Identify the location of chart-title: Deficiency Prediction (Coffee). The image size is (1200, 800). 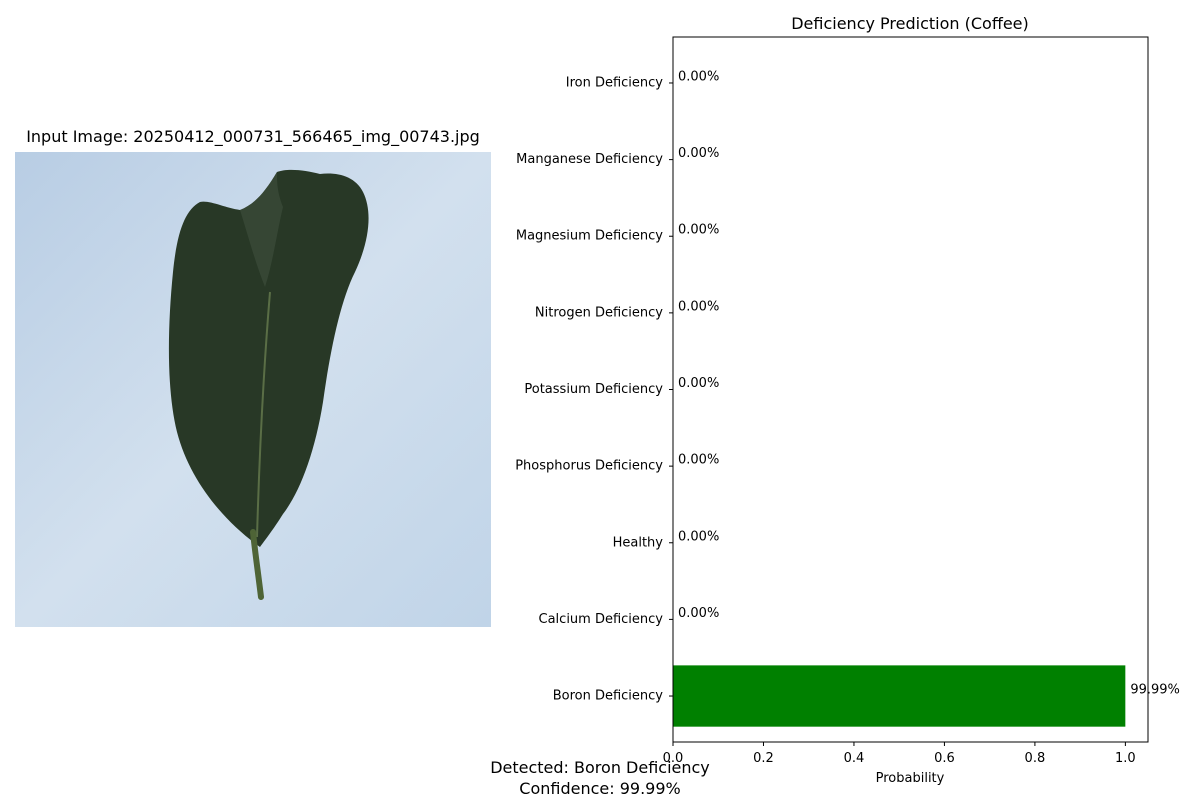
(910, 23).